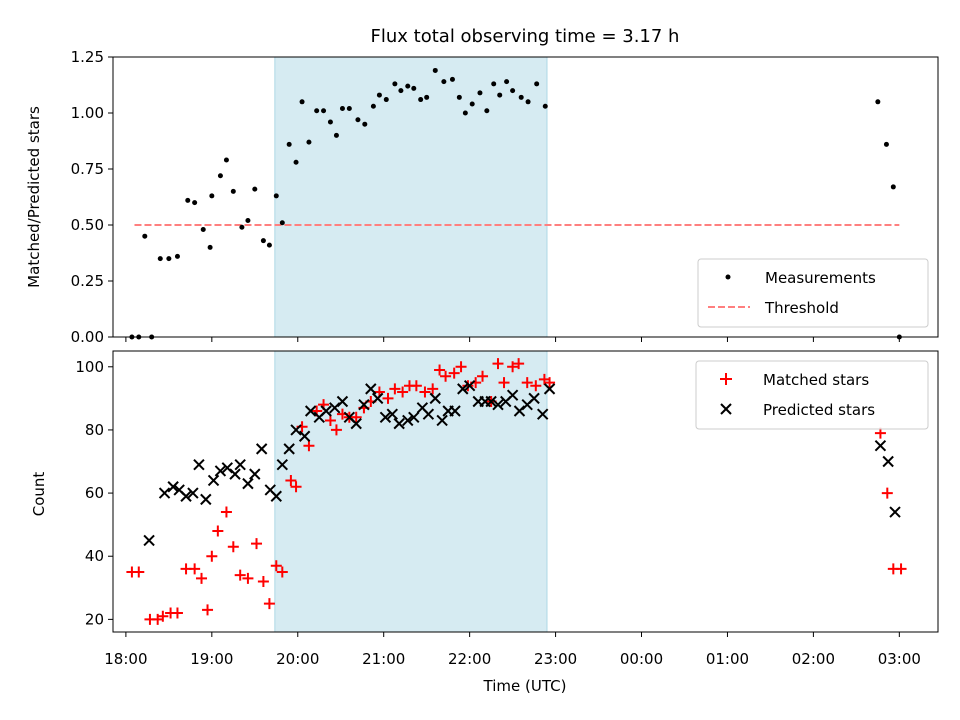 This screenshot has height=720, width=960. I want to click on x-tick-label: 03:00, so click(899, 659).